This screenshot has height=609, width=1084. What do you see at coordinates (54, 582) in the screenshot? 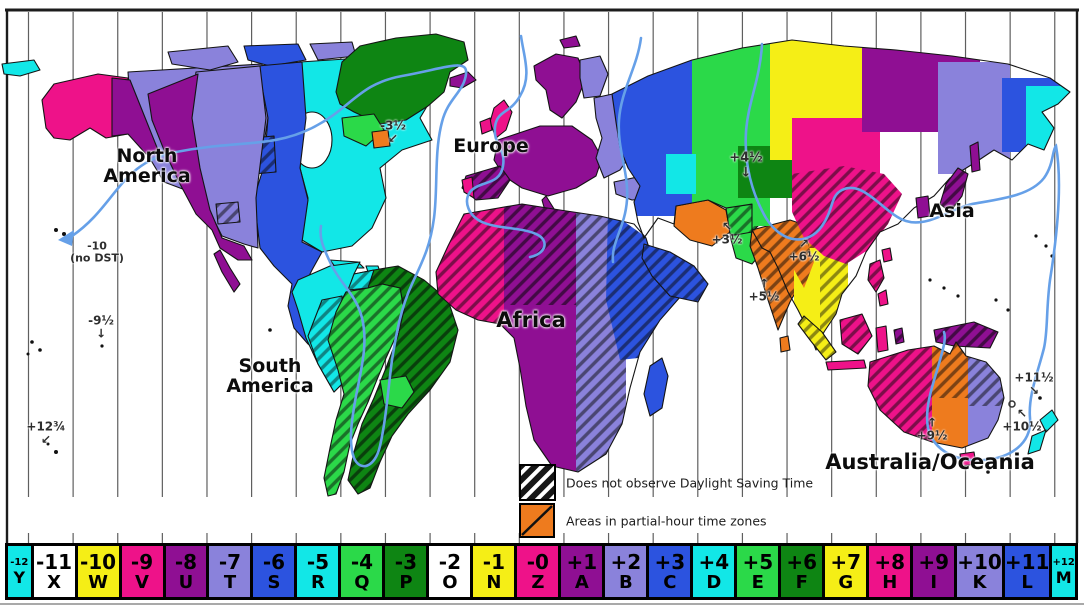
I see `timezone-letter: X` at bounding box center [54, 582].